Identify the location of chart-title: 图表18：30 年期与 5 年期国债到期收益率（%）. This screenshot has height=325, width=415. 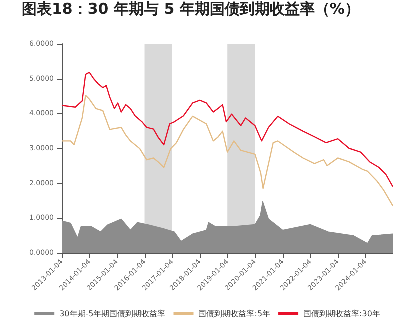
(191, 10).